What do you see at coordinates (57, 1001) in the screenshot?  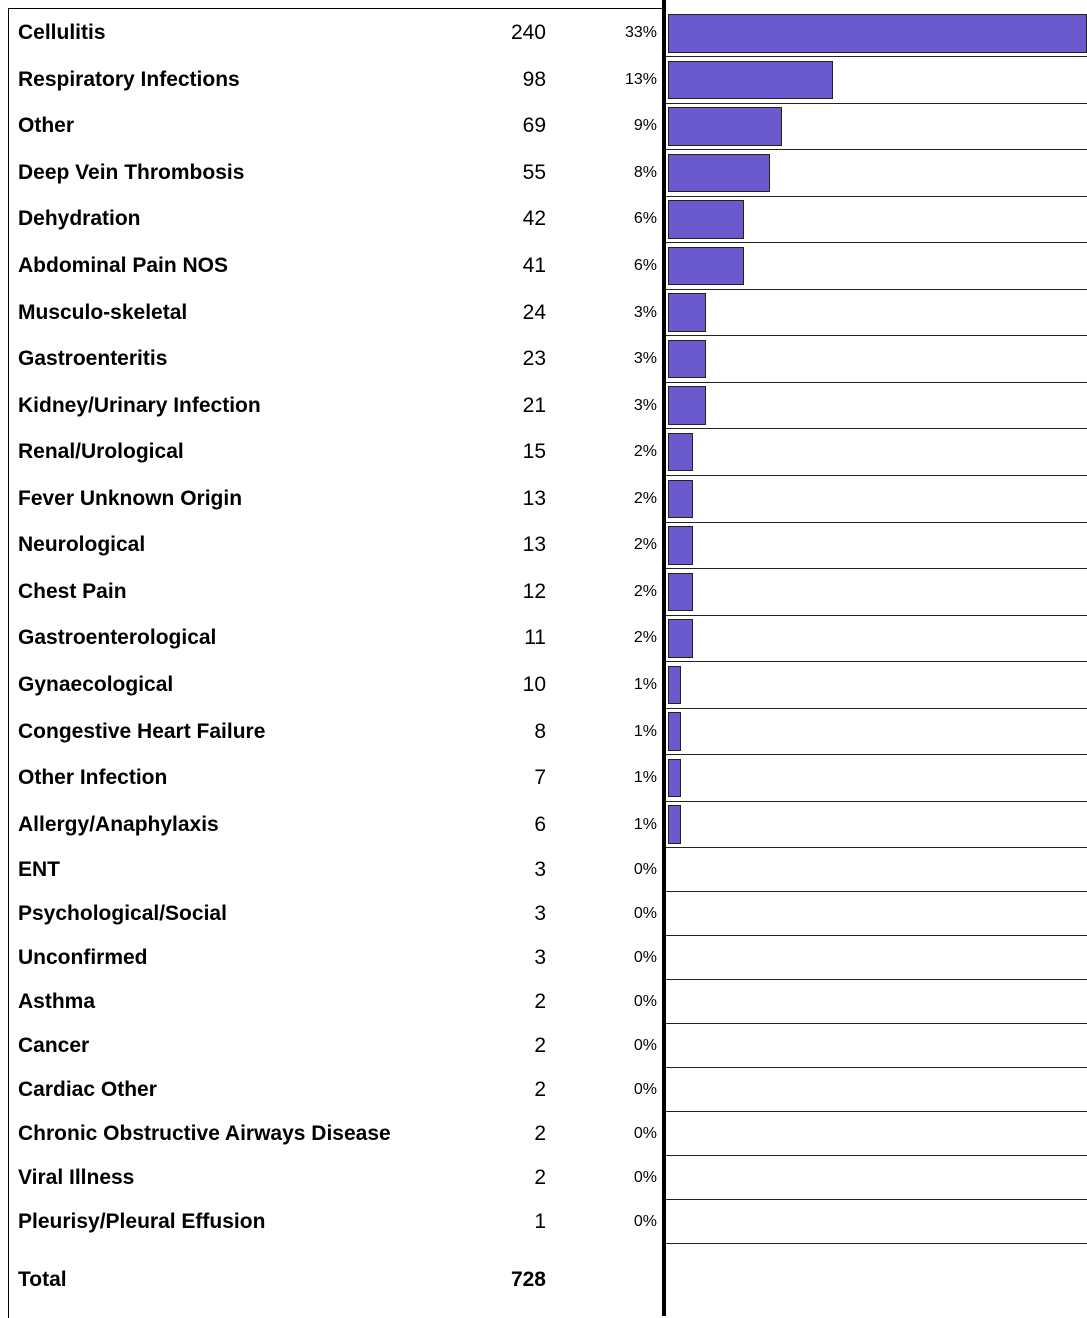 I see `category-label: Asthma` at bounding box center [57, 1001].